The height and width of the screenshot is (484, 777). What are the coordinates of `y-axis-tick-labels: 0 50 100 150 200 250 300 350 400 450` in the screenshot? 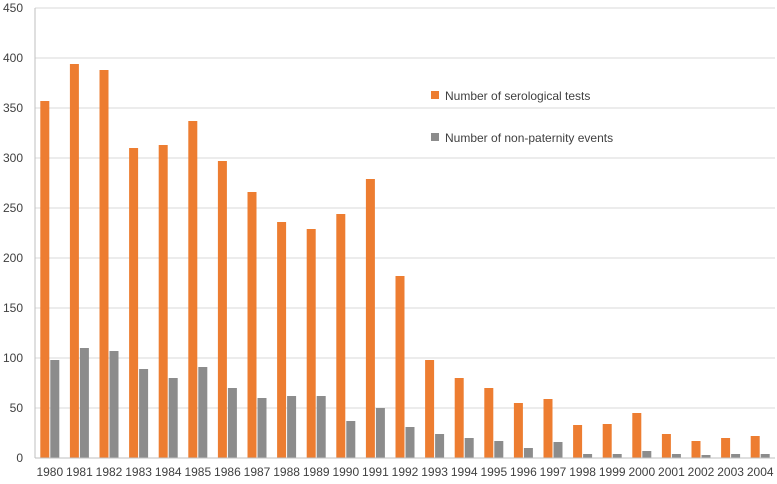 It's located at (13, 233).